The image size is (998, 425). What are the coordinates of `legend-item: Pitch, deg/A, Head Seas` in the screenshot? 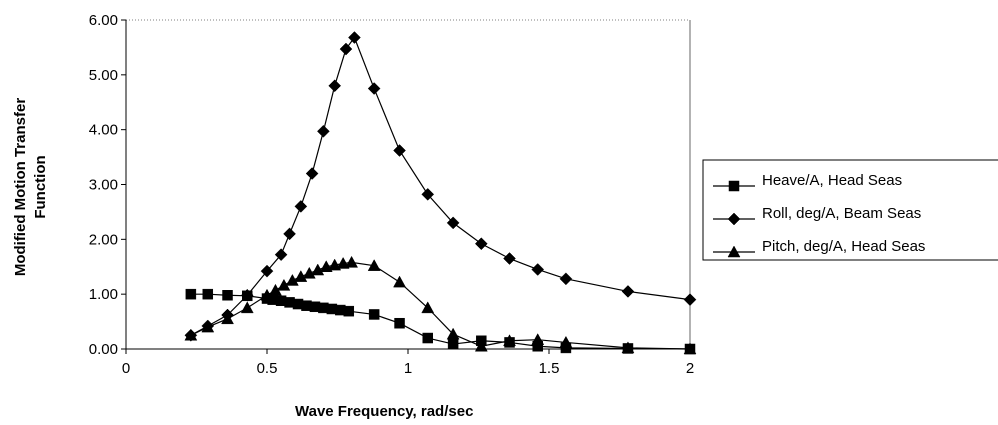 It's located at (819, 248).